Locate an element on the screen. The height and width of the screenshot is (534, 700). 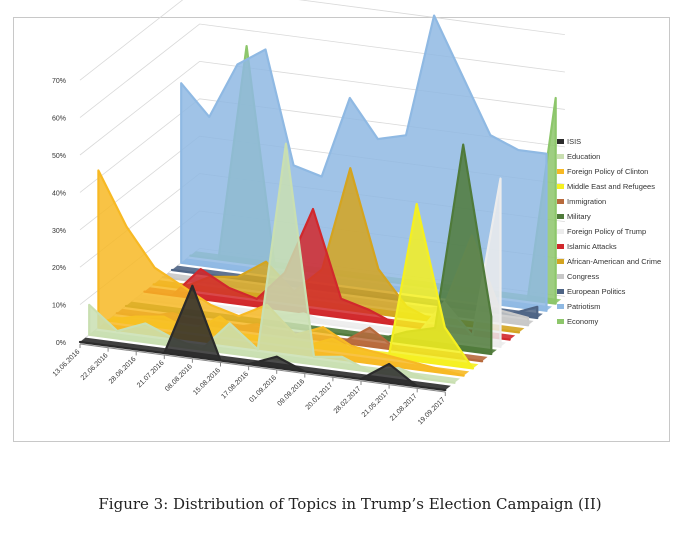
x-tick-label: 08.08.2016 is located at coordinates (179, 378).